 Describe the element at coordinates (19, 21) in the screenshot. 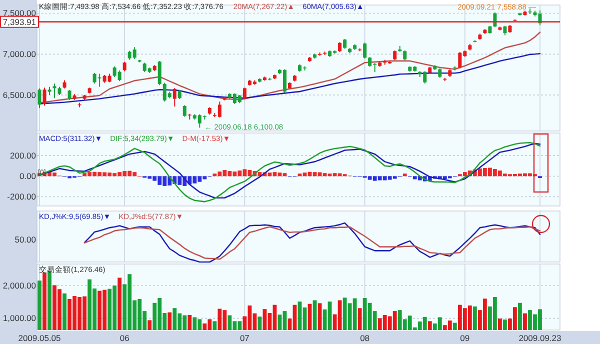

I see `ref-line-label: 7,393.91` at that location.